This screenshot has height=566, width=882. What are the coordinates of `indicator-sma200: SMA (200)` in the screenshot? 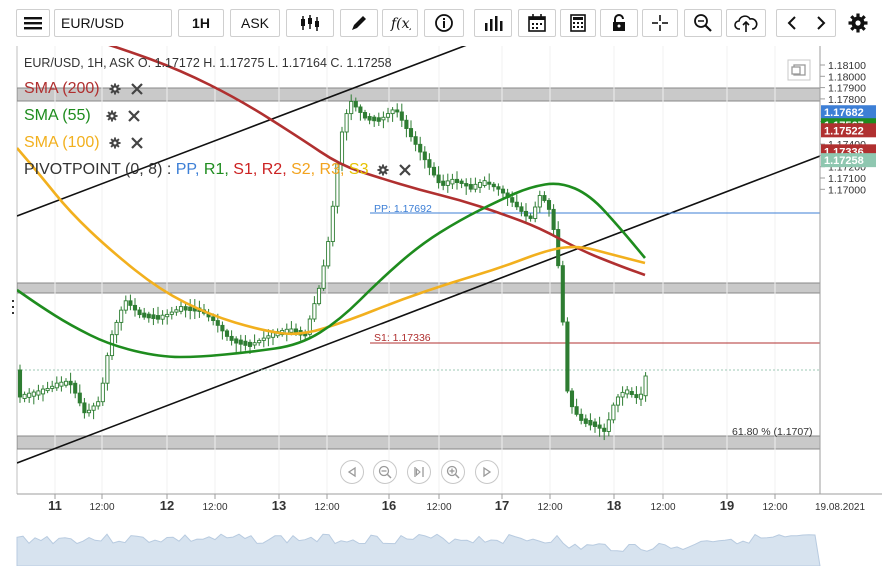 It's located at (84, 89).